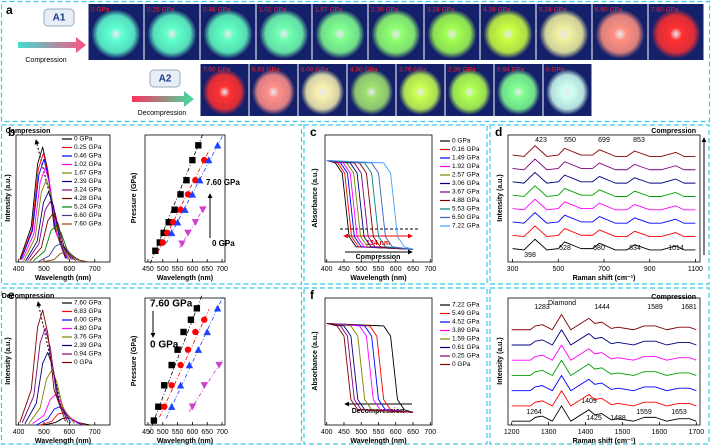 This screenshot has height=446, width=711. Describe the element at coordinates (315, 197) in the screenshot. I see `y-axis-title: Absorbance (a.u.)` at that location.